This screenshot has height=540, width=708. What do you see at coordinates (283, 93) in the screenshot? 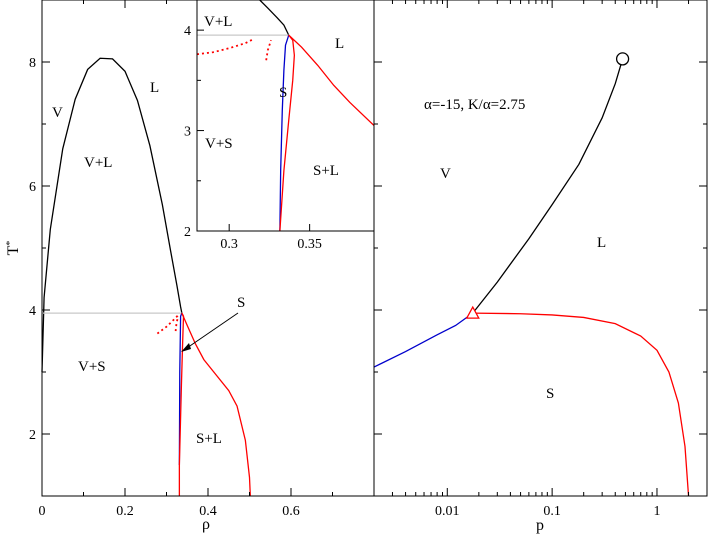
I see `inset-label-s: S` at bounding box center [283, 93].